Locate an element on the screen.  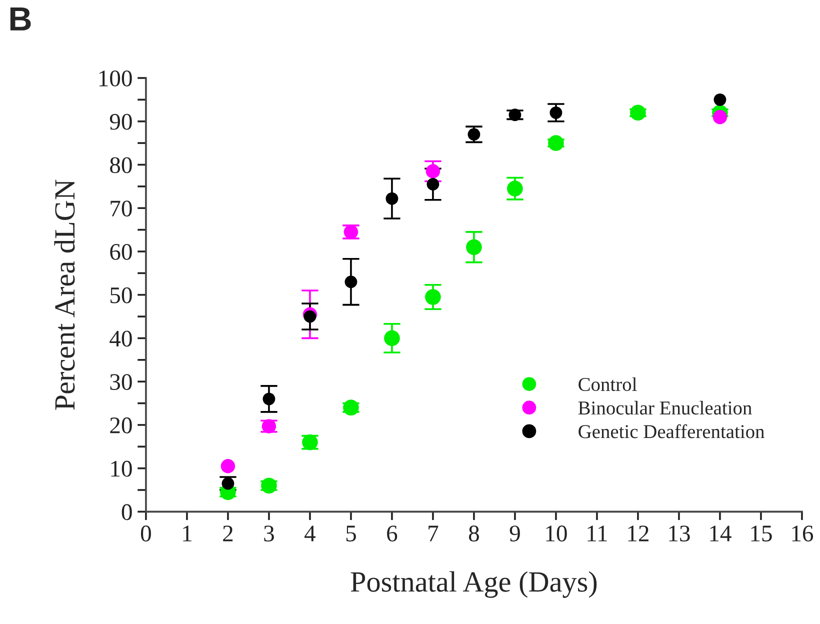
x-tick-label: 8 is located at coordinates (473, 534).